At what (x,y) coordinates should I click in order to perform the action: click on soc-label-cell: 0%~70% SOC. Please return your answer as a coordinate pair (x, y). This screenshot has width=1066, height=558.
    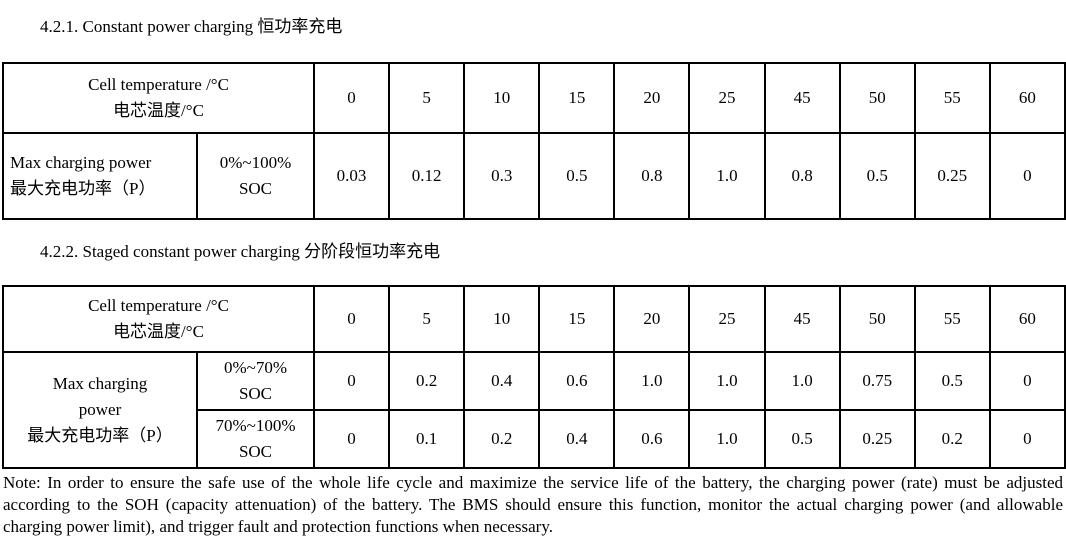
    Looking at the image, I should click on (255, 381).